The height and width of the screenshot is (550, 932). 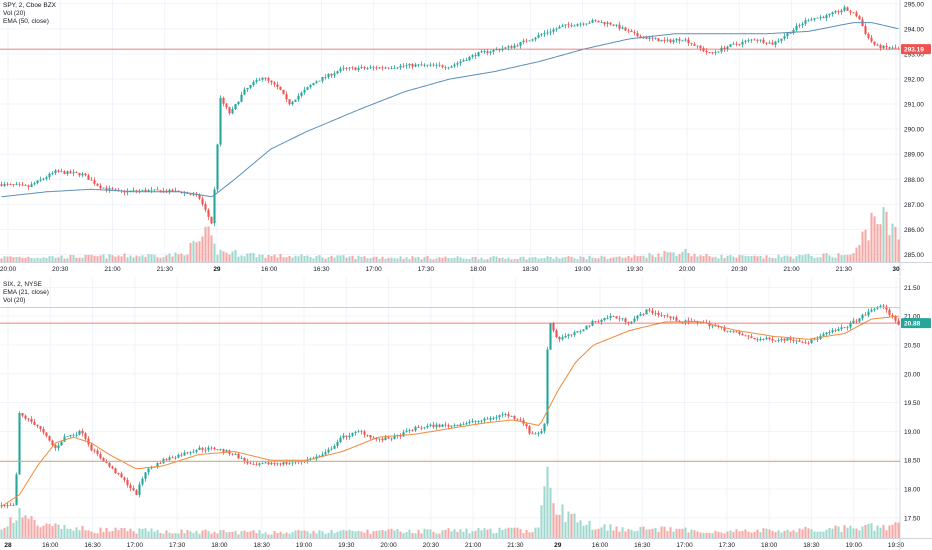 I want to click on x-tick-label: 17:00, so click(x=374, y=269).